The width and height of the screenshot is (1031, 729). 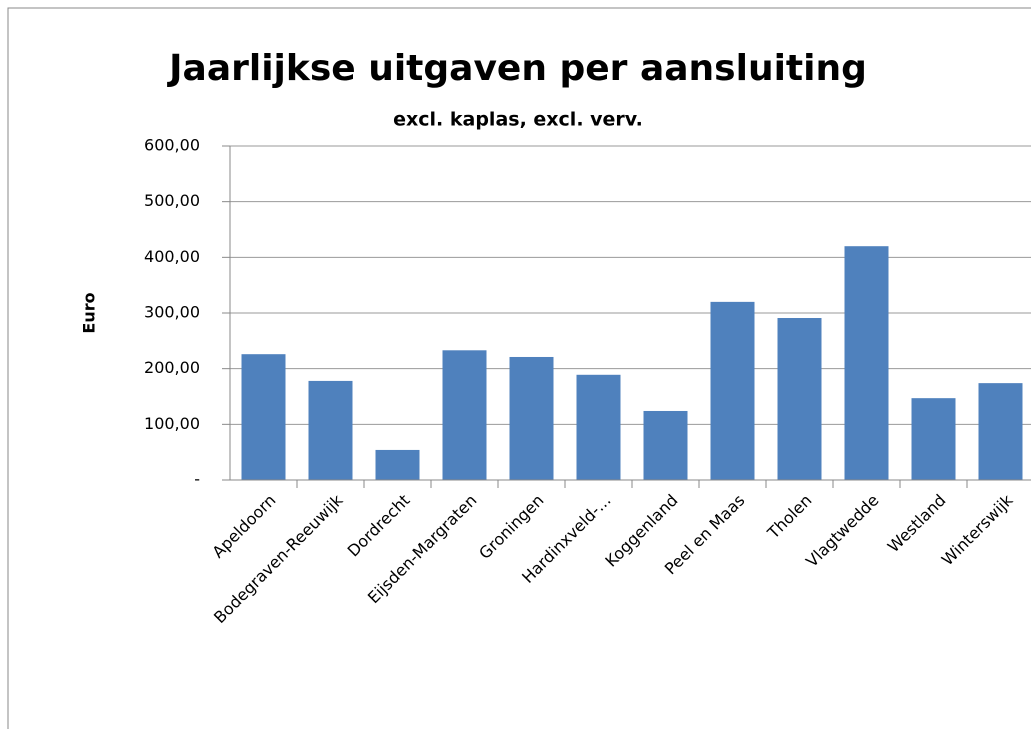 What do you see at coordinates (172, 367) in the screenshot?
I see `y-tick-label: 200,00` at bounding box center [172, 367].